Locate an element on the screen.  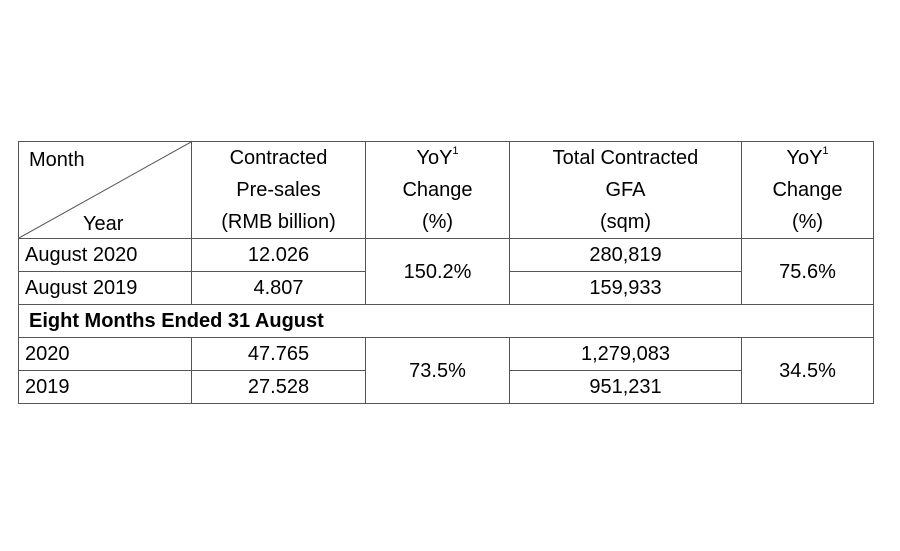
section-row: Eight Months Ended 31 August is located at coordinates (446, 321).